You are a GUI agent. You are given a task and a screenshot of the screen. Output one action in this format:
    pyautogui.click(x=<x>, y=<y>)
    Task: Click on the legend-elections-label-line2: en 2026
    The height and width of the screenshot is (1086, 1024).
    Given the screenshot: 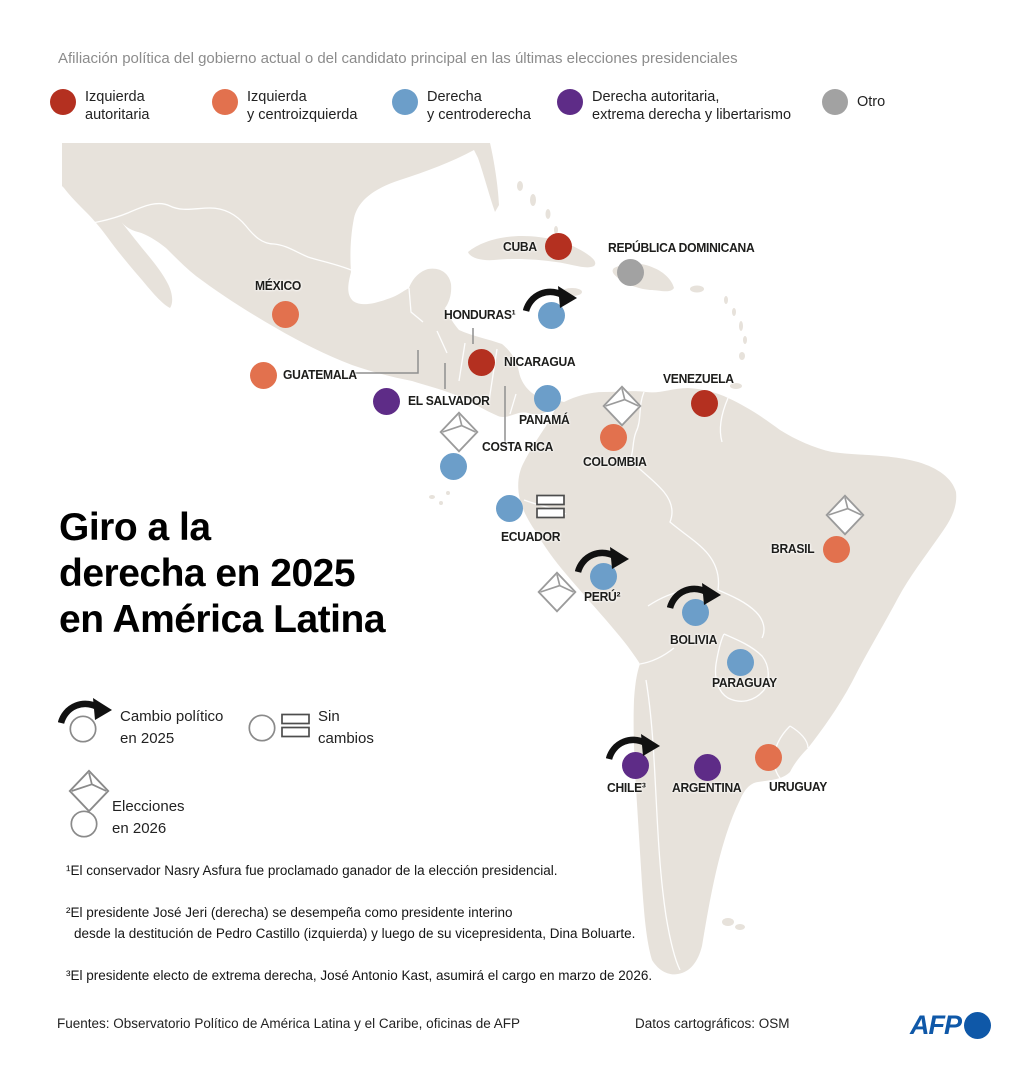 What is the action you would take?
    pyautogui.click(x=139, y=828)
    